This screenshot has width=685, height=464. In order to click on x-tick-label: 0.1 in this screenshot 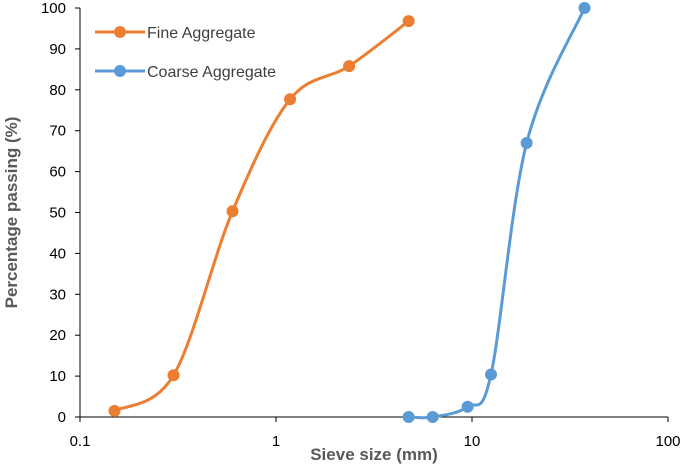, I will do `click(80, 441)`.